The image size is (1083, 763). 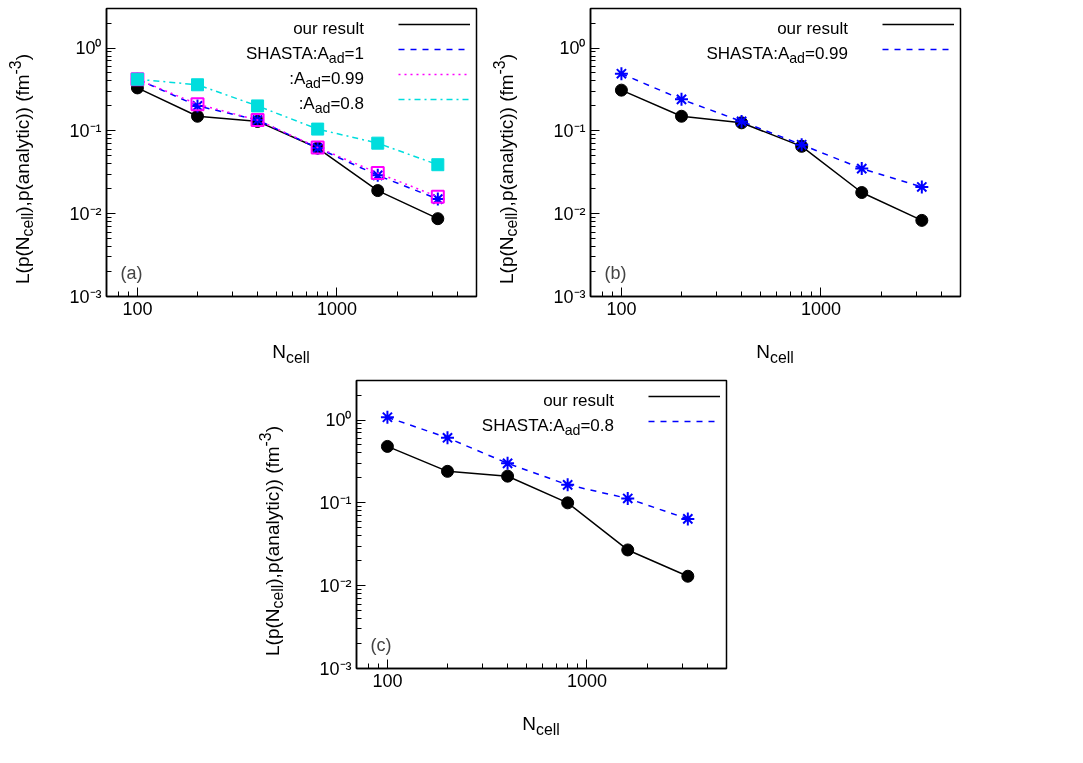 I want to click on legend-label: :A$_{ad}$=0.8, so click(x=330, y=105).